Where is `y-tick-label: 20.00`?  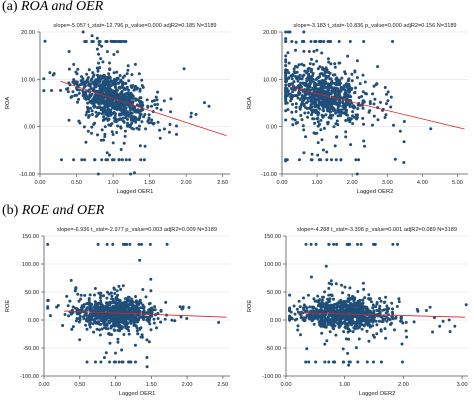
y-tick-label: 20.00 is located at coordinates (270, 33).